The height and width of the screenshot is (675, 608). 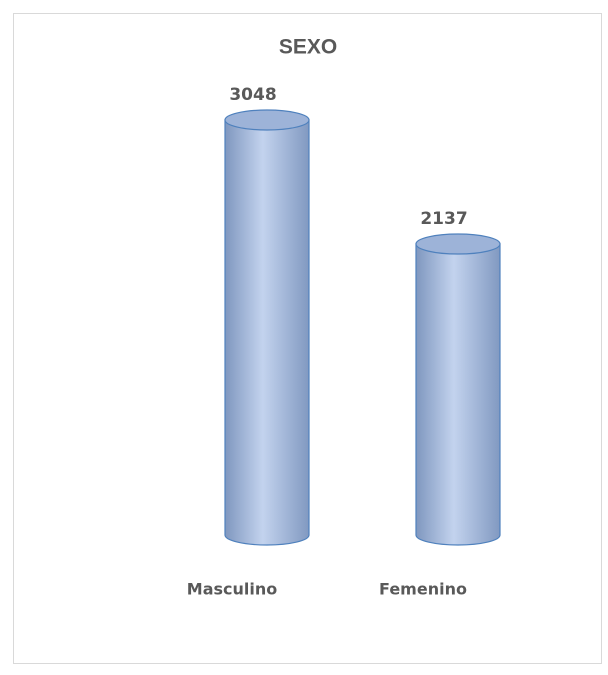 What do you see at coordinates (443, 219) in the screenshot?
I see `value-label: 2137` at bounding box center [443, 219].